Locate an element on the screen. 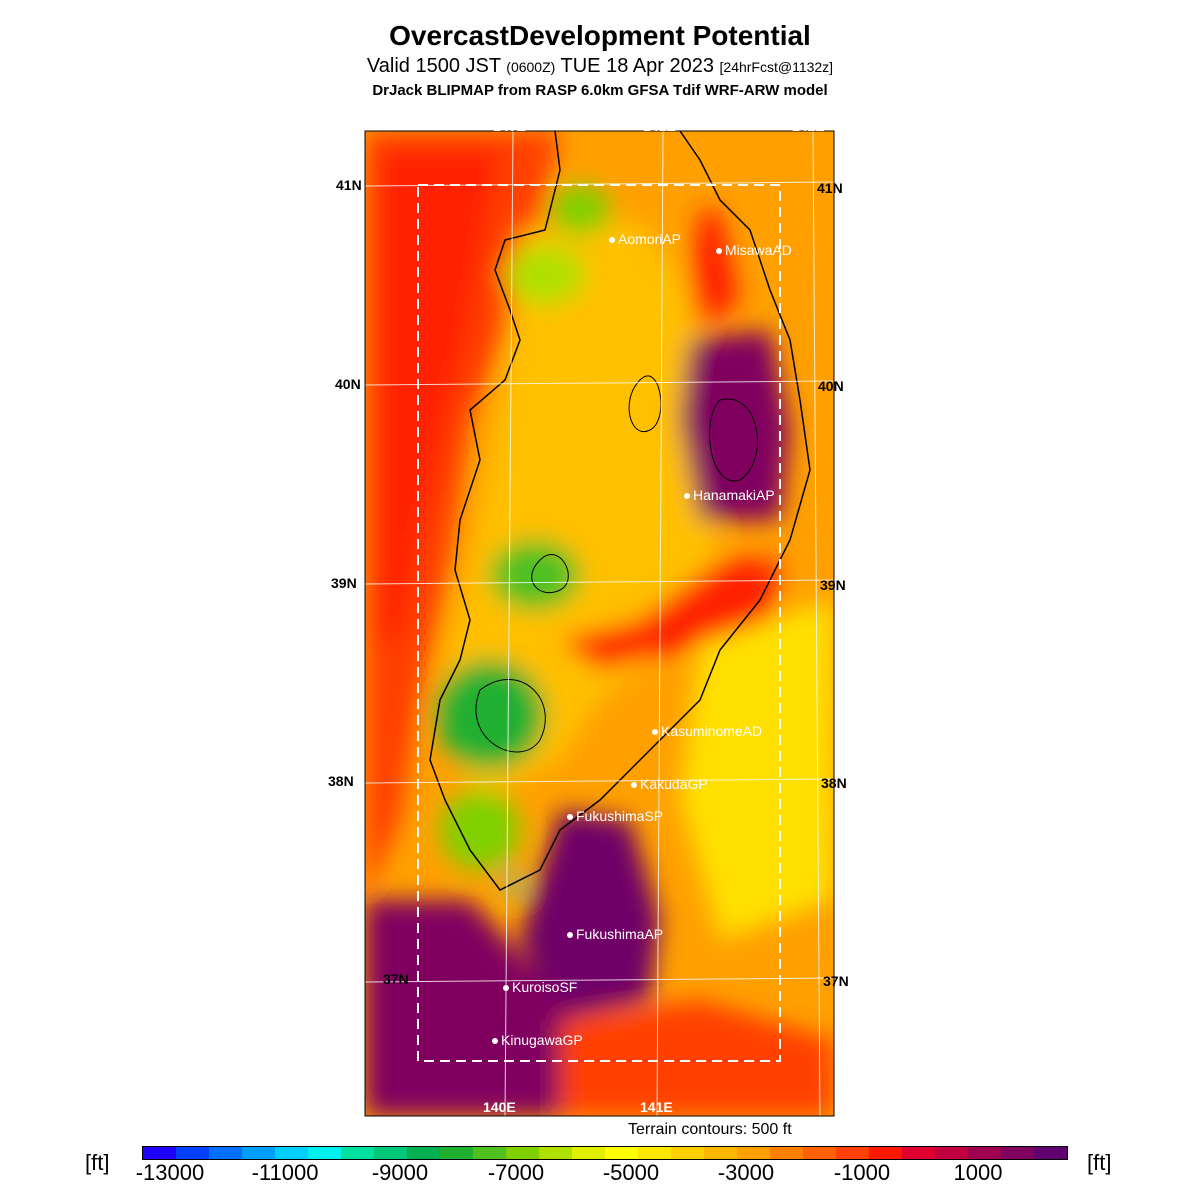  site-kakuda-gp: KakudaGP is located at coordinates (669, 784).